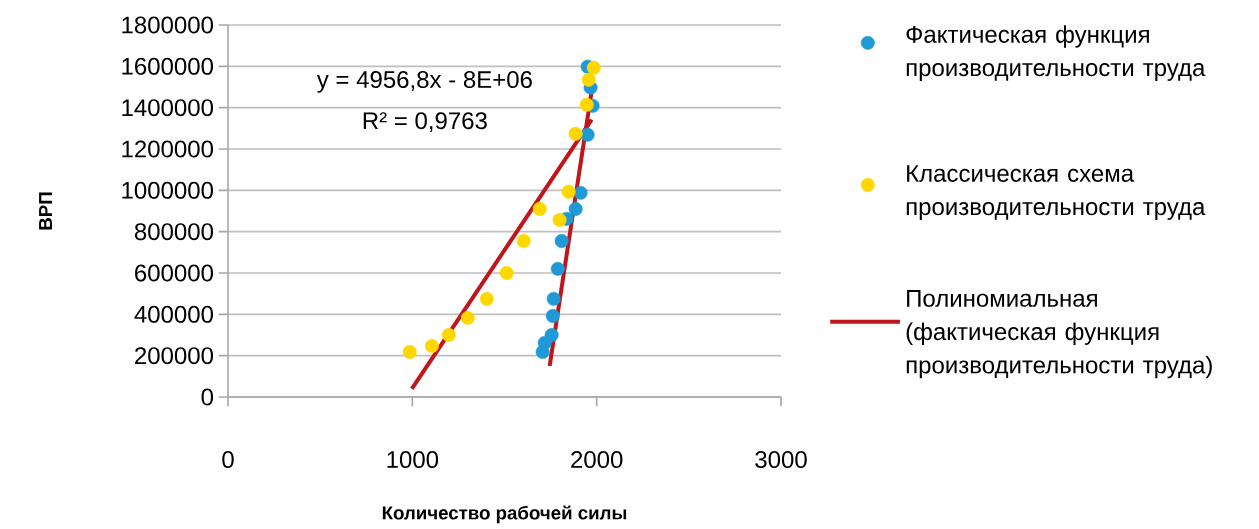 This screenshot has width=1259, height=529. I want to click on y-tick-label: 1400000, so click(168, 108).